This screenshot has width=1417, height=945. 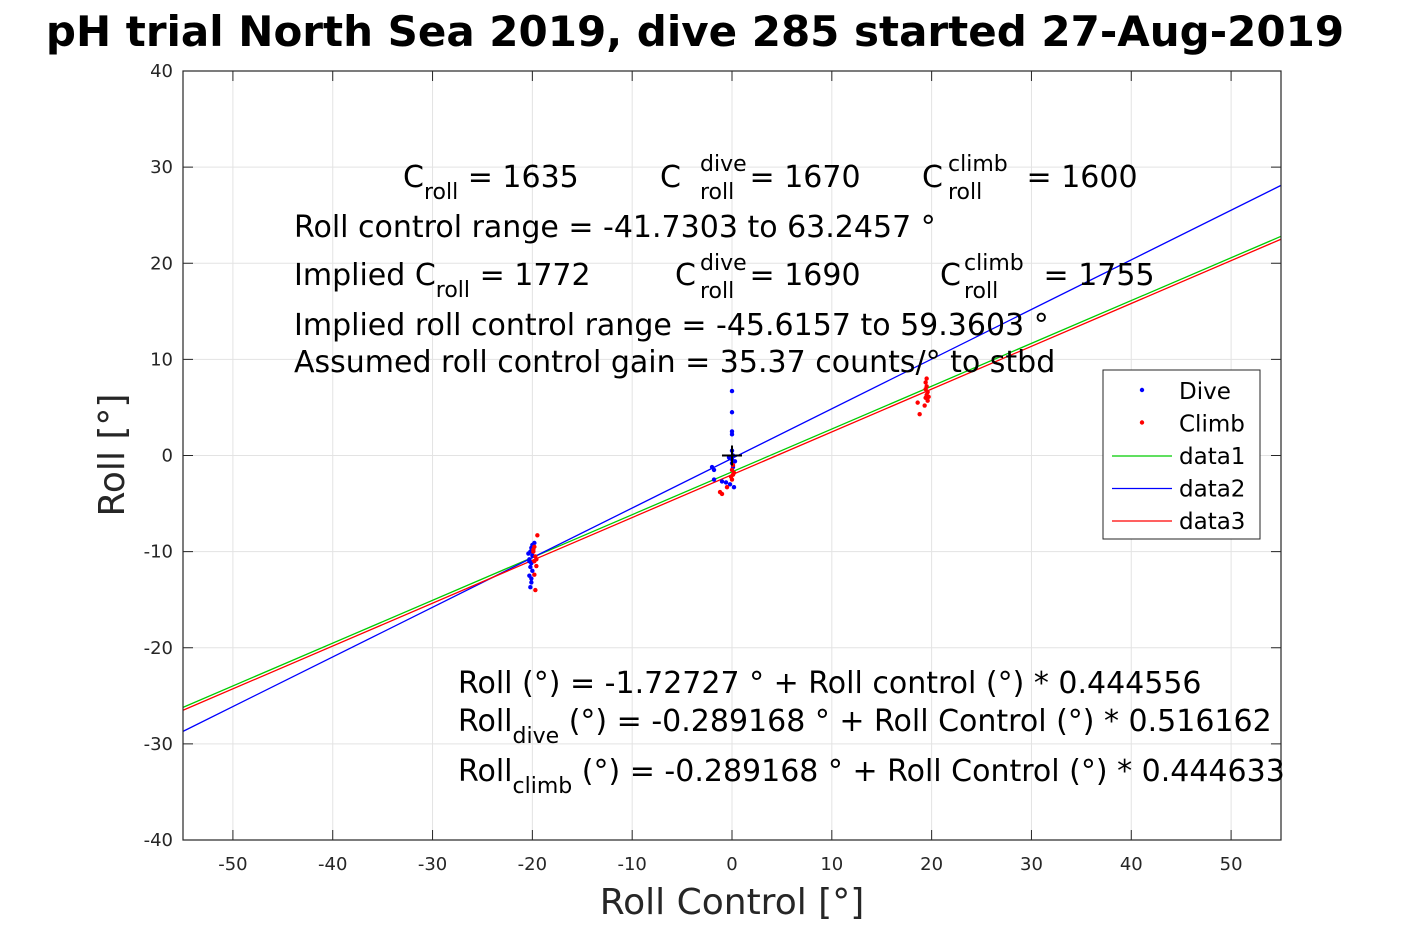 What do you see at coordinates (1212, 425) in the screenshot?
I see `legend-label-climb: Climb` at bounding box center [1212, 425].